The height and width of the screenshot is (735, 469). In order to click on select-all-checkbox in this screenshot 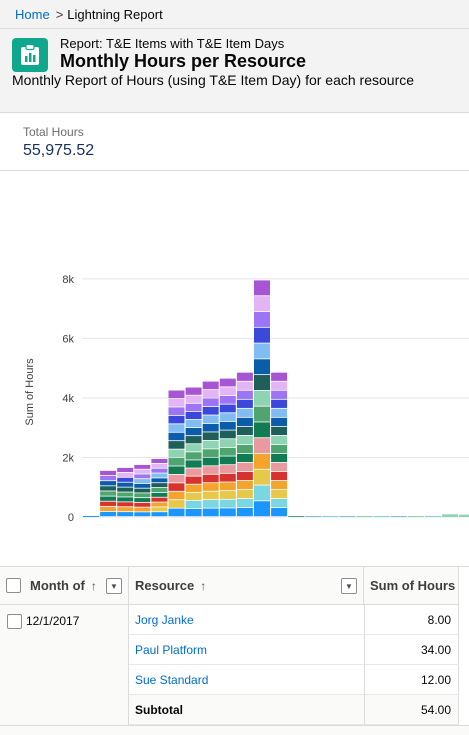, I will do `click(13, 585)`.